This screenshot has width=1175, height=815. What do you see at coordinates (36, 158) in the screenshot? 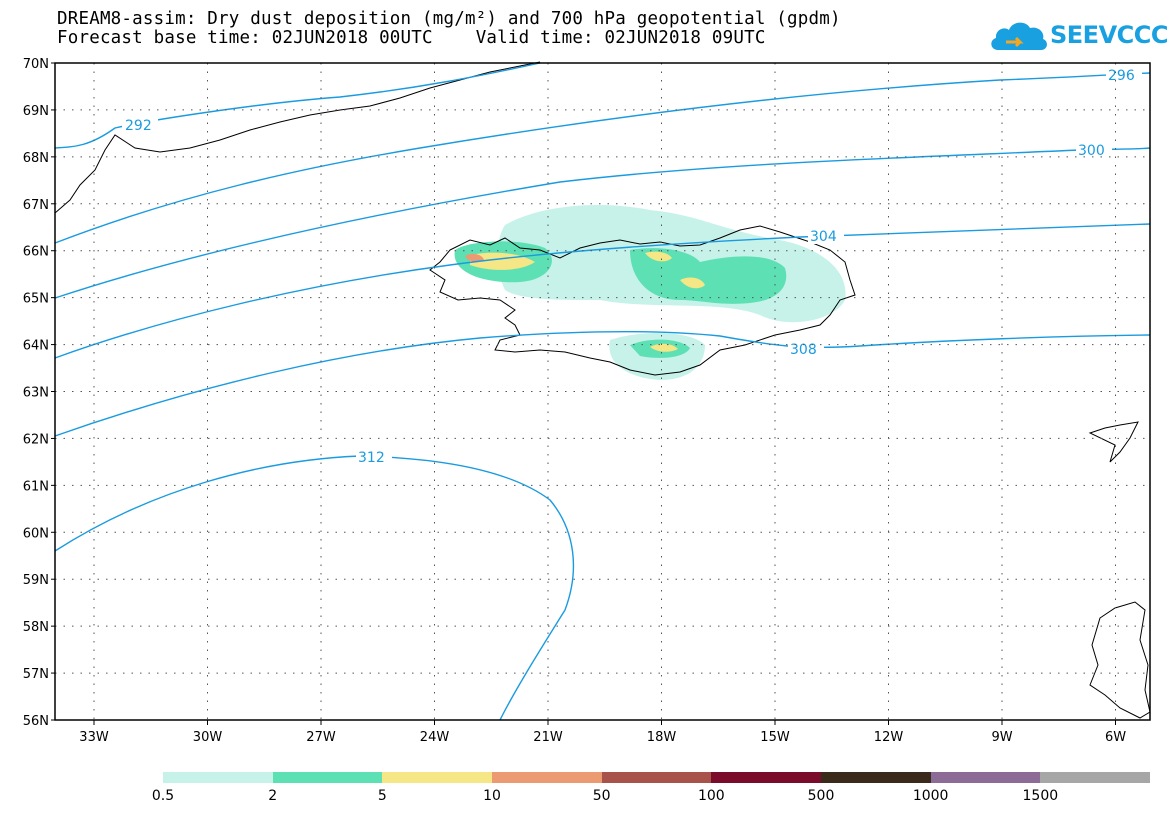
I see `lat-label: 68N` at bounding box center [36, 158].